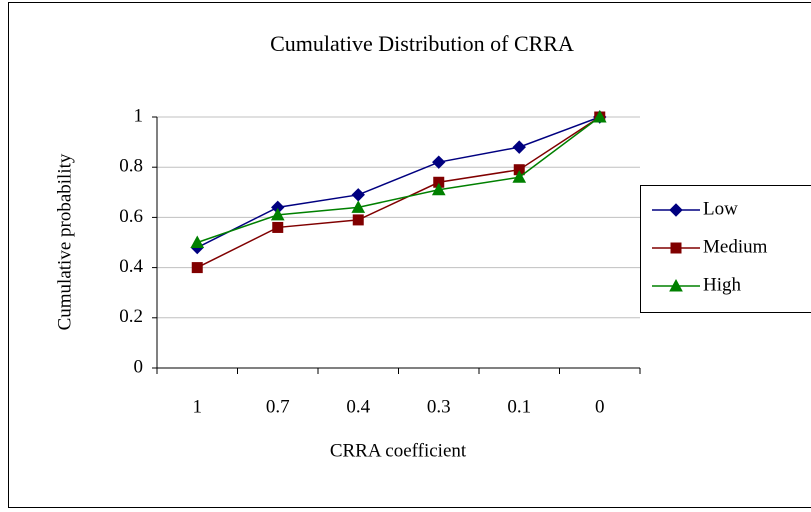 The width and height of the screenshot is (811, 512). I want to click on legend-label: Low, so click(720, 208).